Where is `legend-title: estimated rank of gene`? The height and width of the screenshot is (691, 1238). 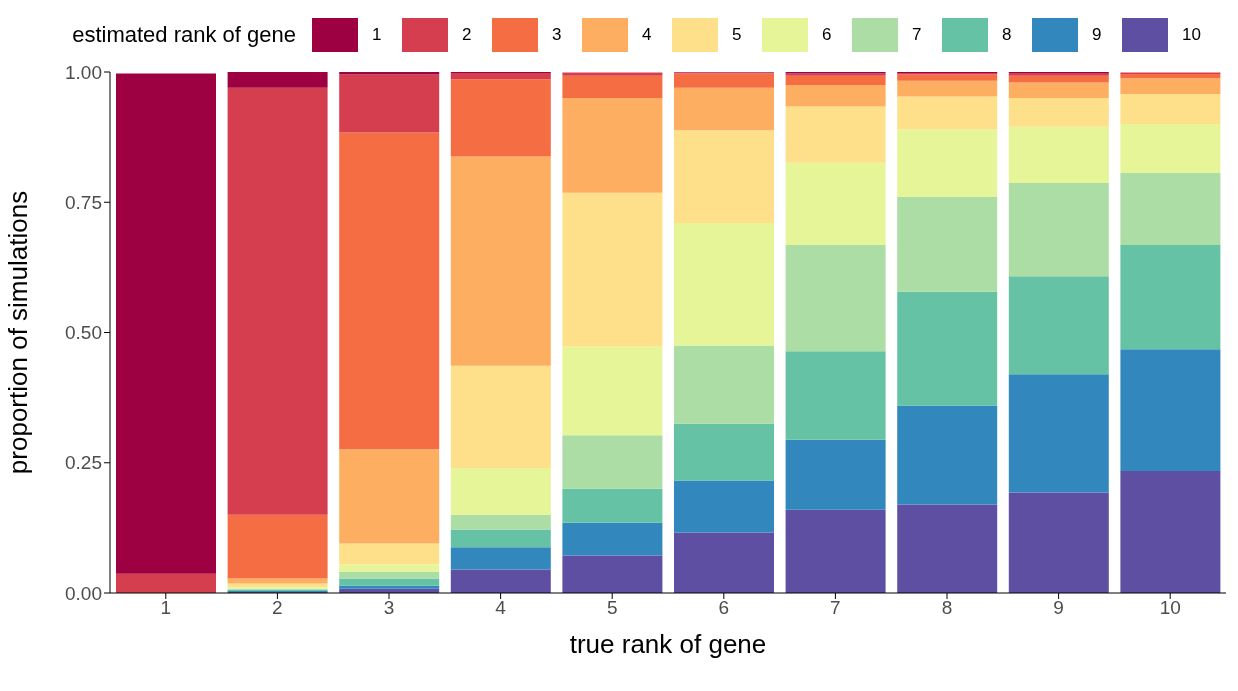 legend-title: estimated rank of gene is located at coordinates (184, 35).